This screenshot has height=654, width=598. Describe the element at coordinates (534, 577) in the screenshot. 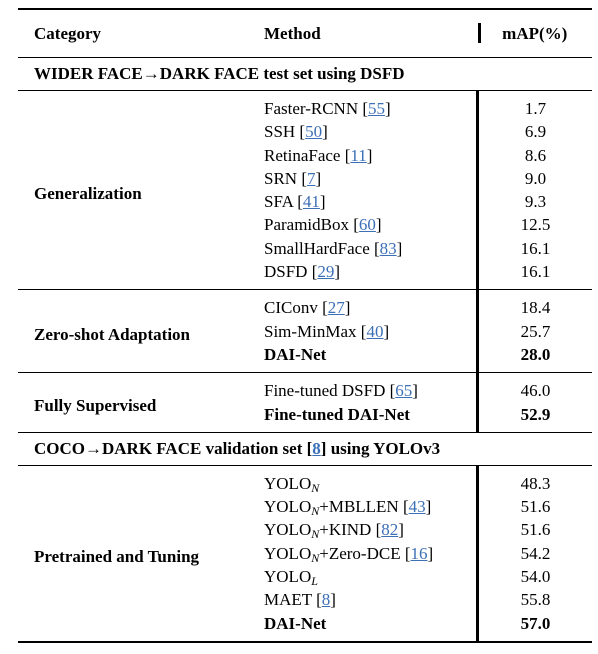

I see `map-value: 54.0` at that location.